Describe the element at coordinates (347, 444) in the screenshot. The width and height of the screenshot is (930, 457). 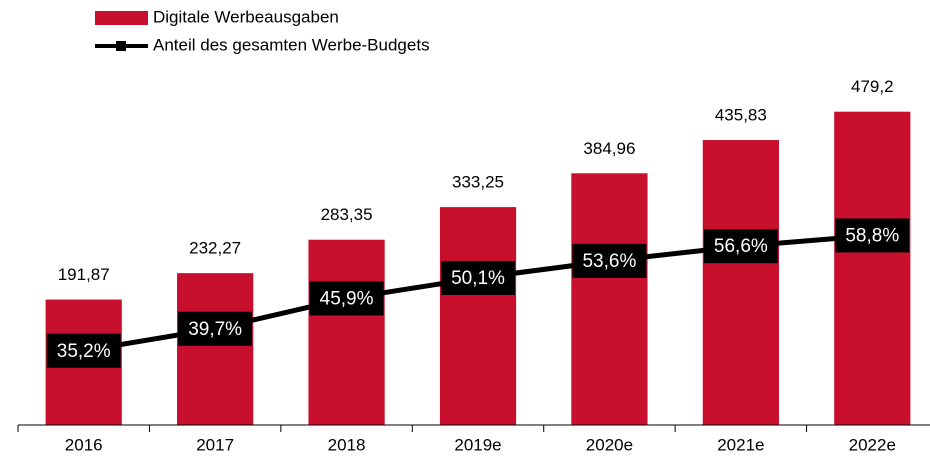
I see `x-tick-label: 2018` at that location.